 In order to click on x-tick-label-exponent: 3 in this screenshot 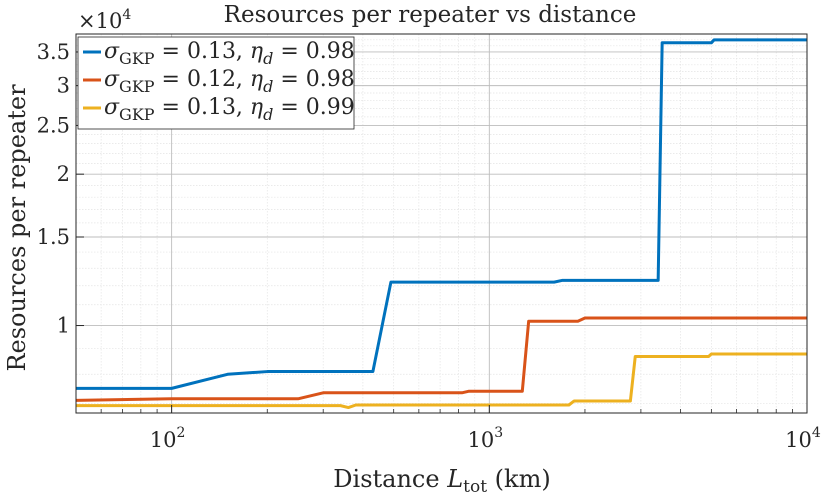, I will do `click(498, 433)`.